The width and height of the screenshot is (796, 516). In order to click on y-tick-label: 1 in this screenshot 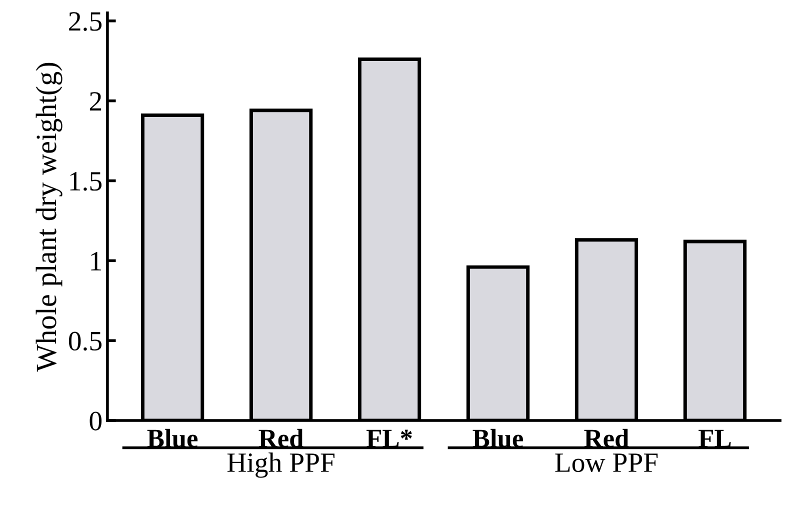, I will do `click(96, 261)`.